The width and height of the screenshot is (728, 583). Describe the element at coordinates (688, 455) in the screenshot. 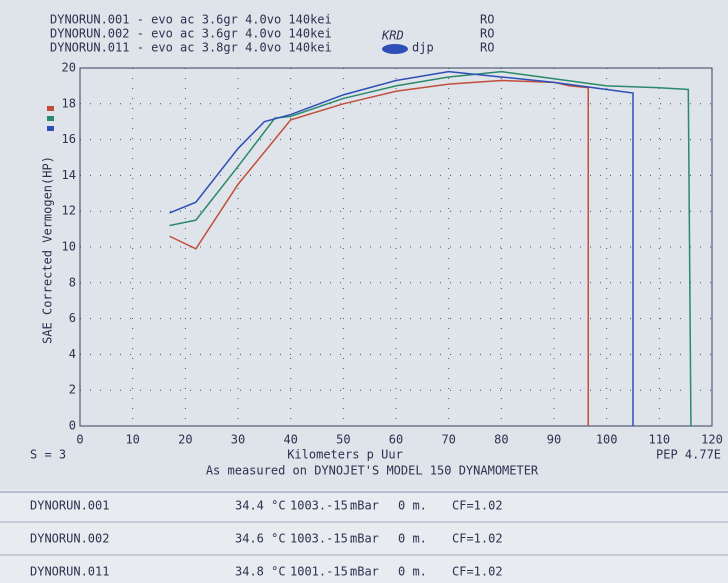

I see `pep: PEP 4.77E` at that location.